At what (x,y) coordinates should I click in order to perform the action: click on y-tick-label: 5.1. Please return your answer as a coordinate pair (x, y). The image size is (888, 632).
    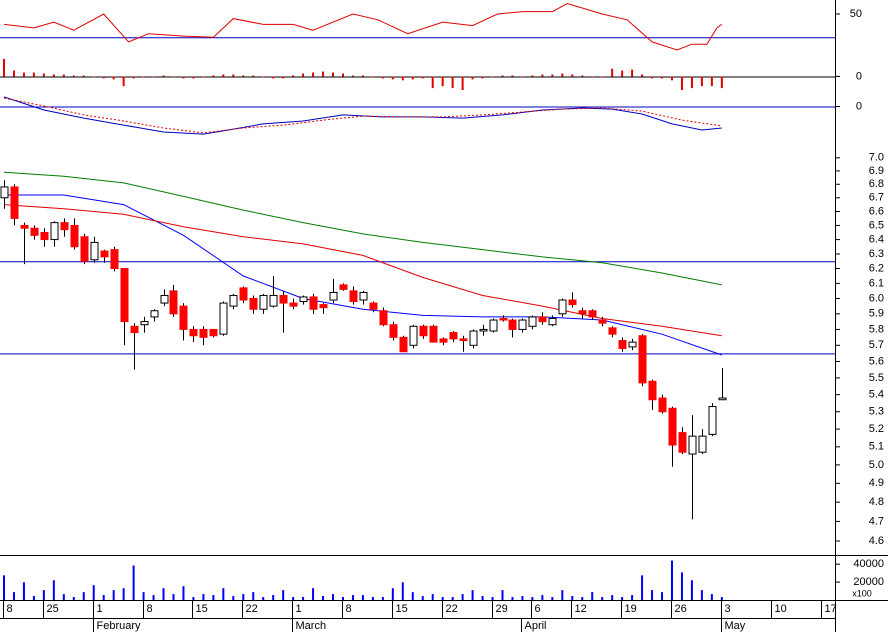
    Looking at the image, I should click on (876, 447).